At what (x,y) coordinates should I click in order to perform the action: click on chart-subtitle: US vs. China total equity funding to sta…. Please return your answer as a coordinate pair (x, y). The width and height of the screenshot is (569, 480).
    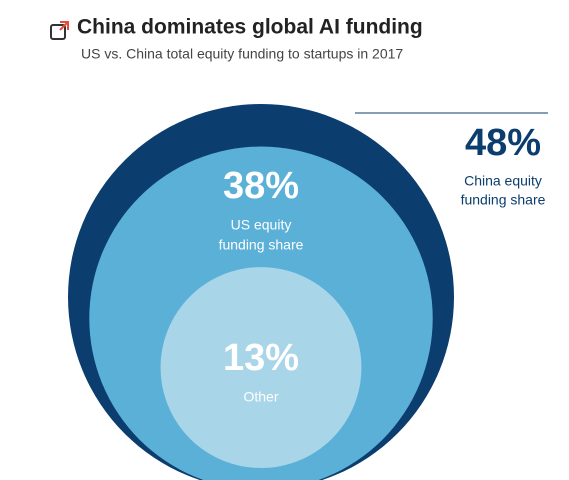
    Looking at the image, I should click on (242, 54).